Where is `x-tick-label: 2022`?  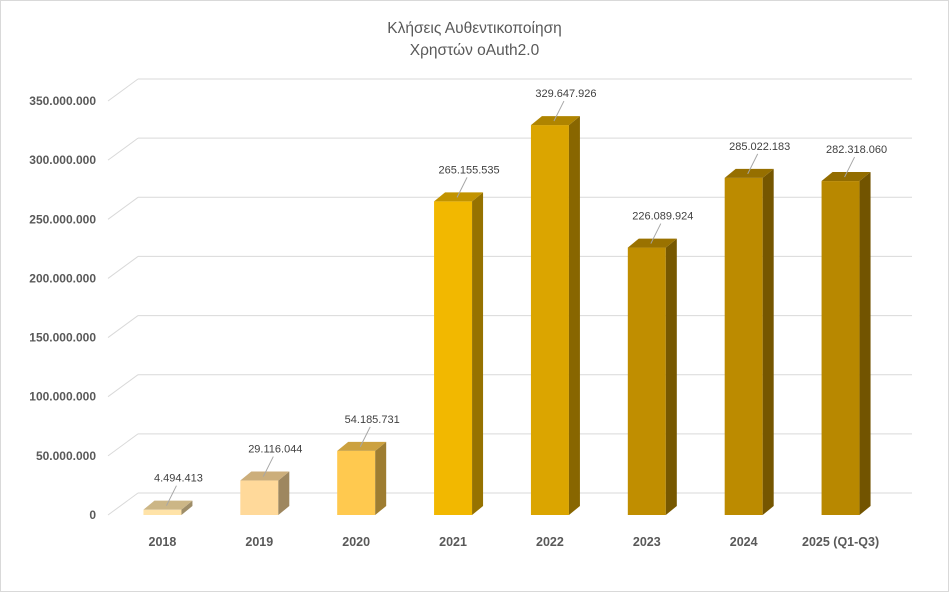 x-tick-label: 2022 is located at coordinates (550, 542).